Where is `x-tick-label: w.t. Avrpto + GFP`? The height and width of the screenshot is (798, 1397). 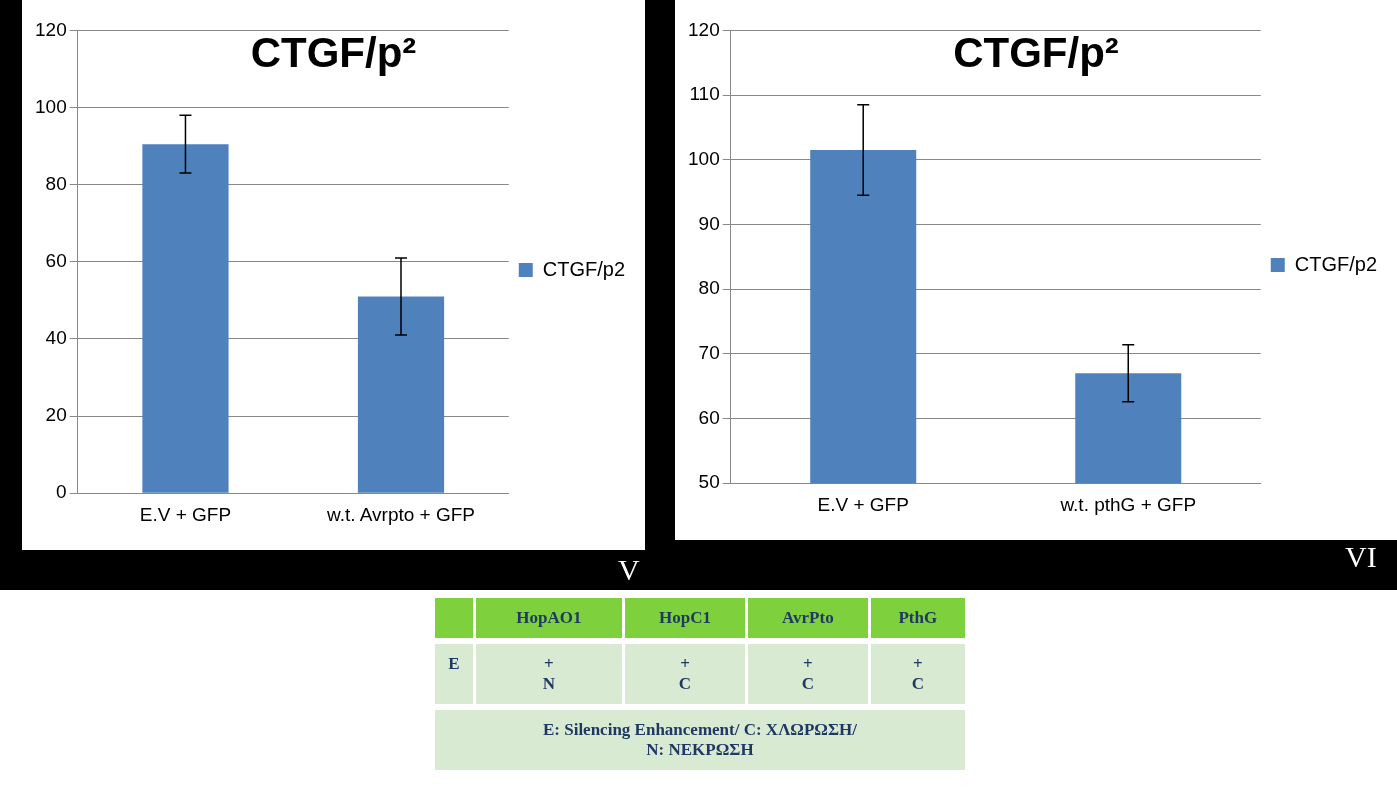 x-tick-label: w.t. Avrpto + GFP is located at coordinates (400, 514).